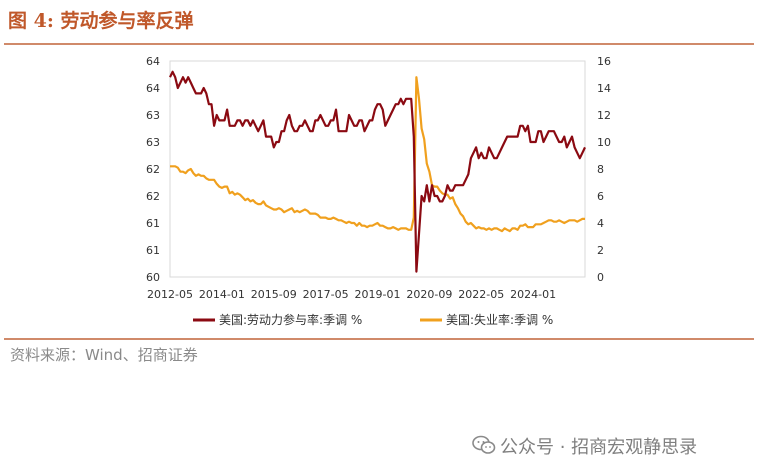 The image size is (765, 476). I want to click on x-tick-label: 2019-01, so click(378, 294).